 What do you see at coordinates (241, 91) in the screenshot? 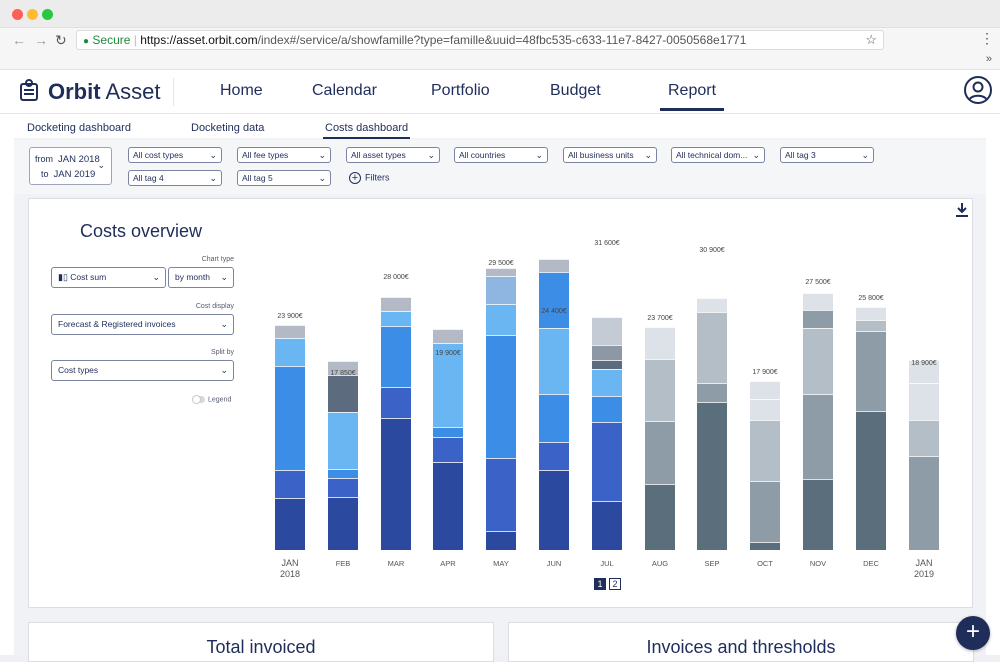
I see `nav-home: Home` at bounding box center [241, 91].